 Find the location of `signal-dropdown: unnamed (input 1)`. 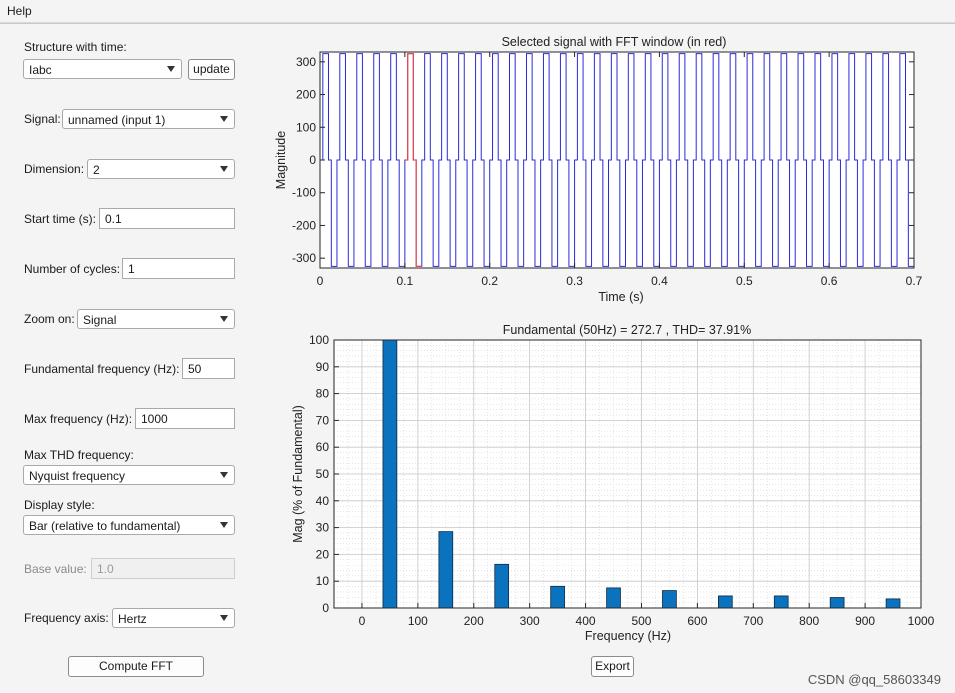

signal-dropdown: unnamed (input 1) is located at coordinates (148, 119).